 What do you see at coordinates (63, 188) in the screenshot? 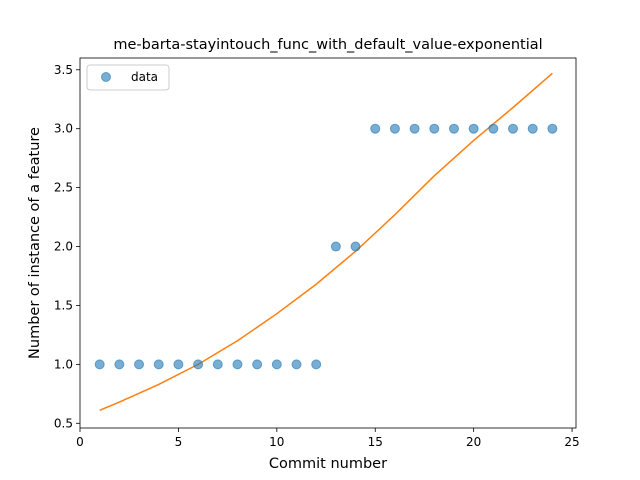
I see `y-tick-label: 2.5` at bounding box center [63, 188].